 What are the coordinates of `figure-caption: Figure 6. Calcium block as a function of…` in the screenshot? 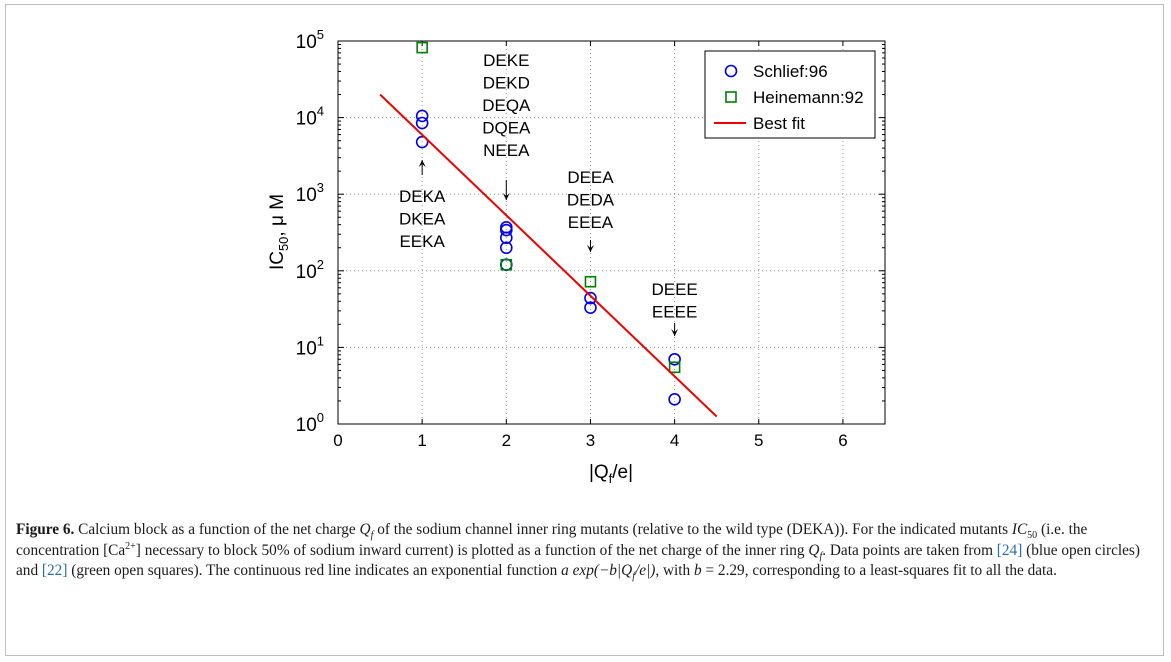 It's located at (578, 552).